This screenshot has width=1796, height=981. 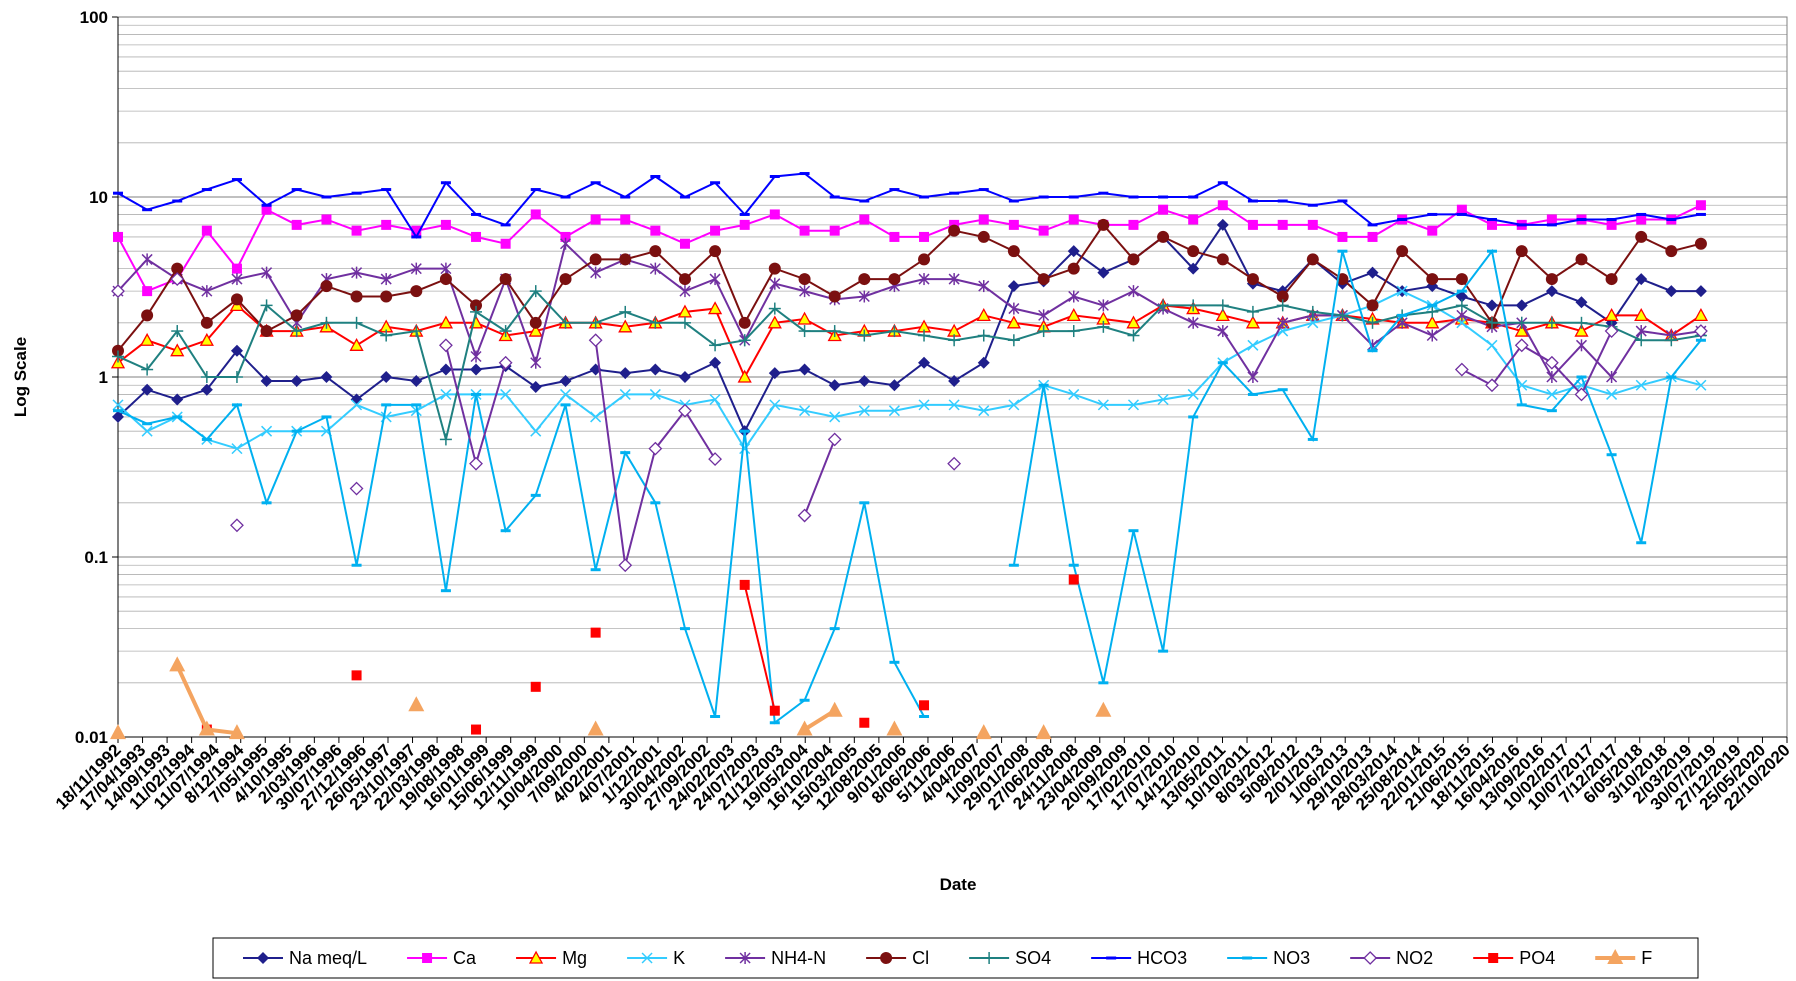 I want to click on legend-label: NO2, so click(x=1414, y=958).